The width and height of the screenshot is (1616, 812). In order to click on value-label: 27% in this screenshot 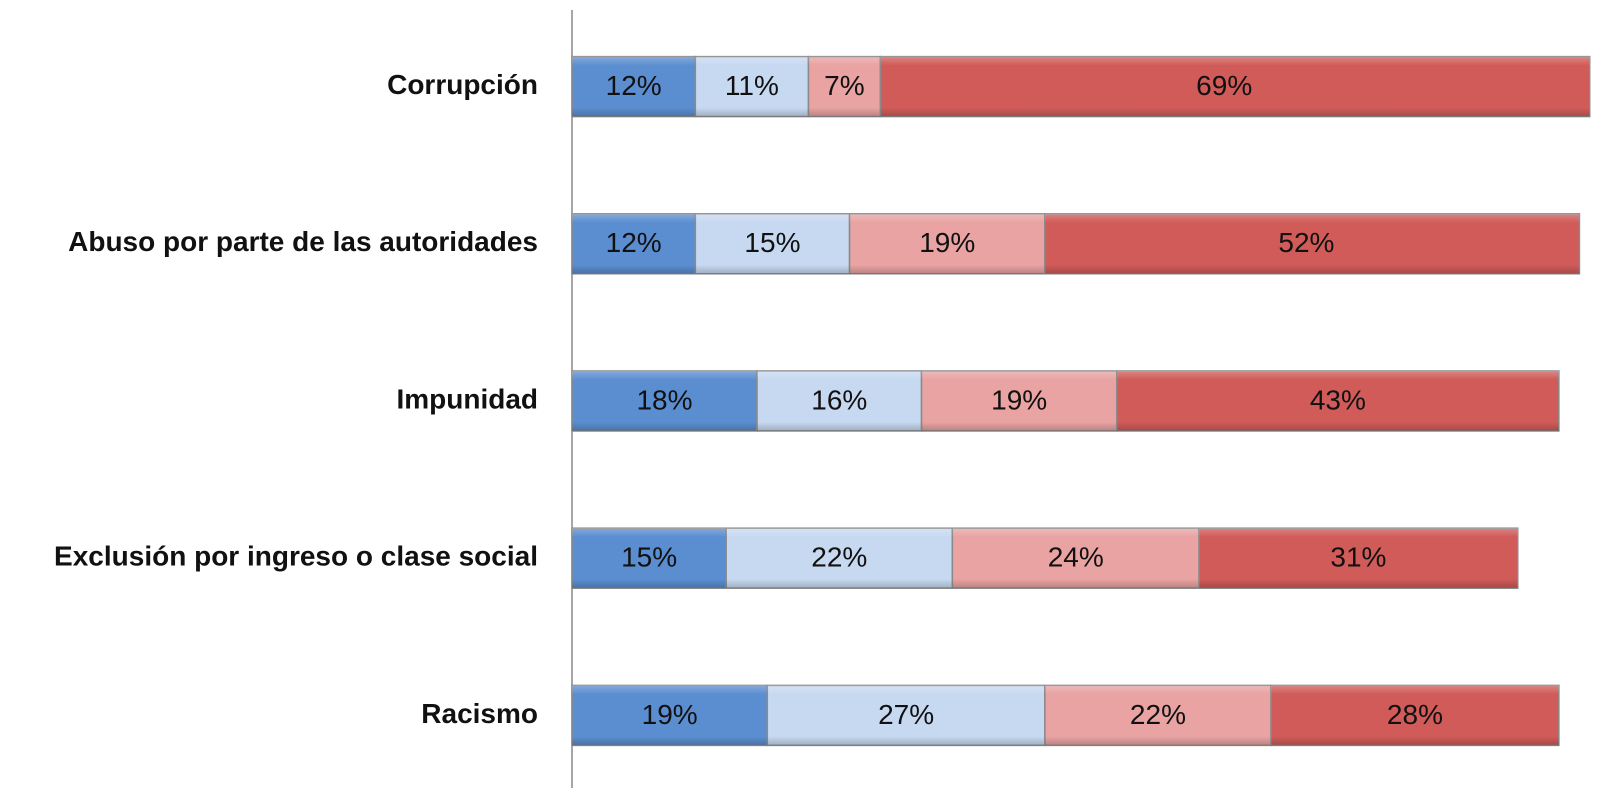, I will do `click(906, 714)`.